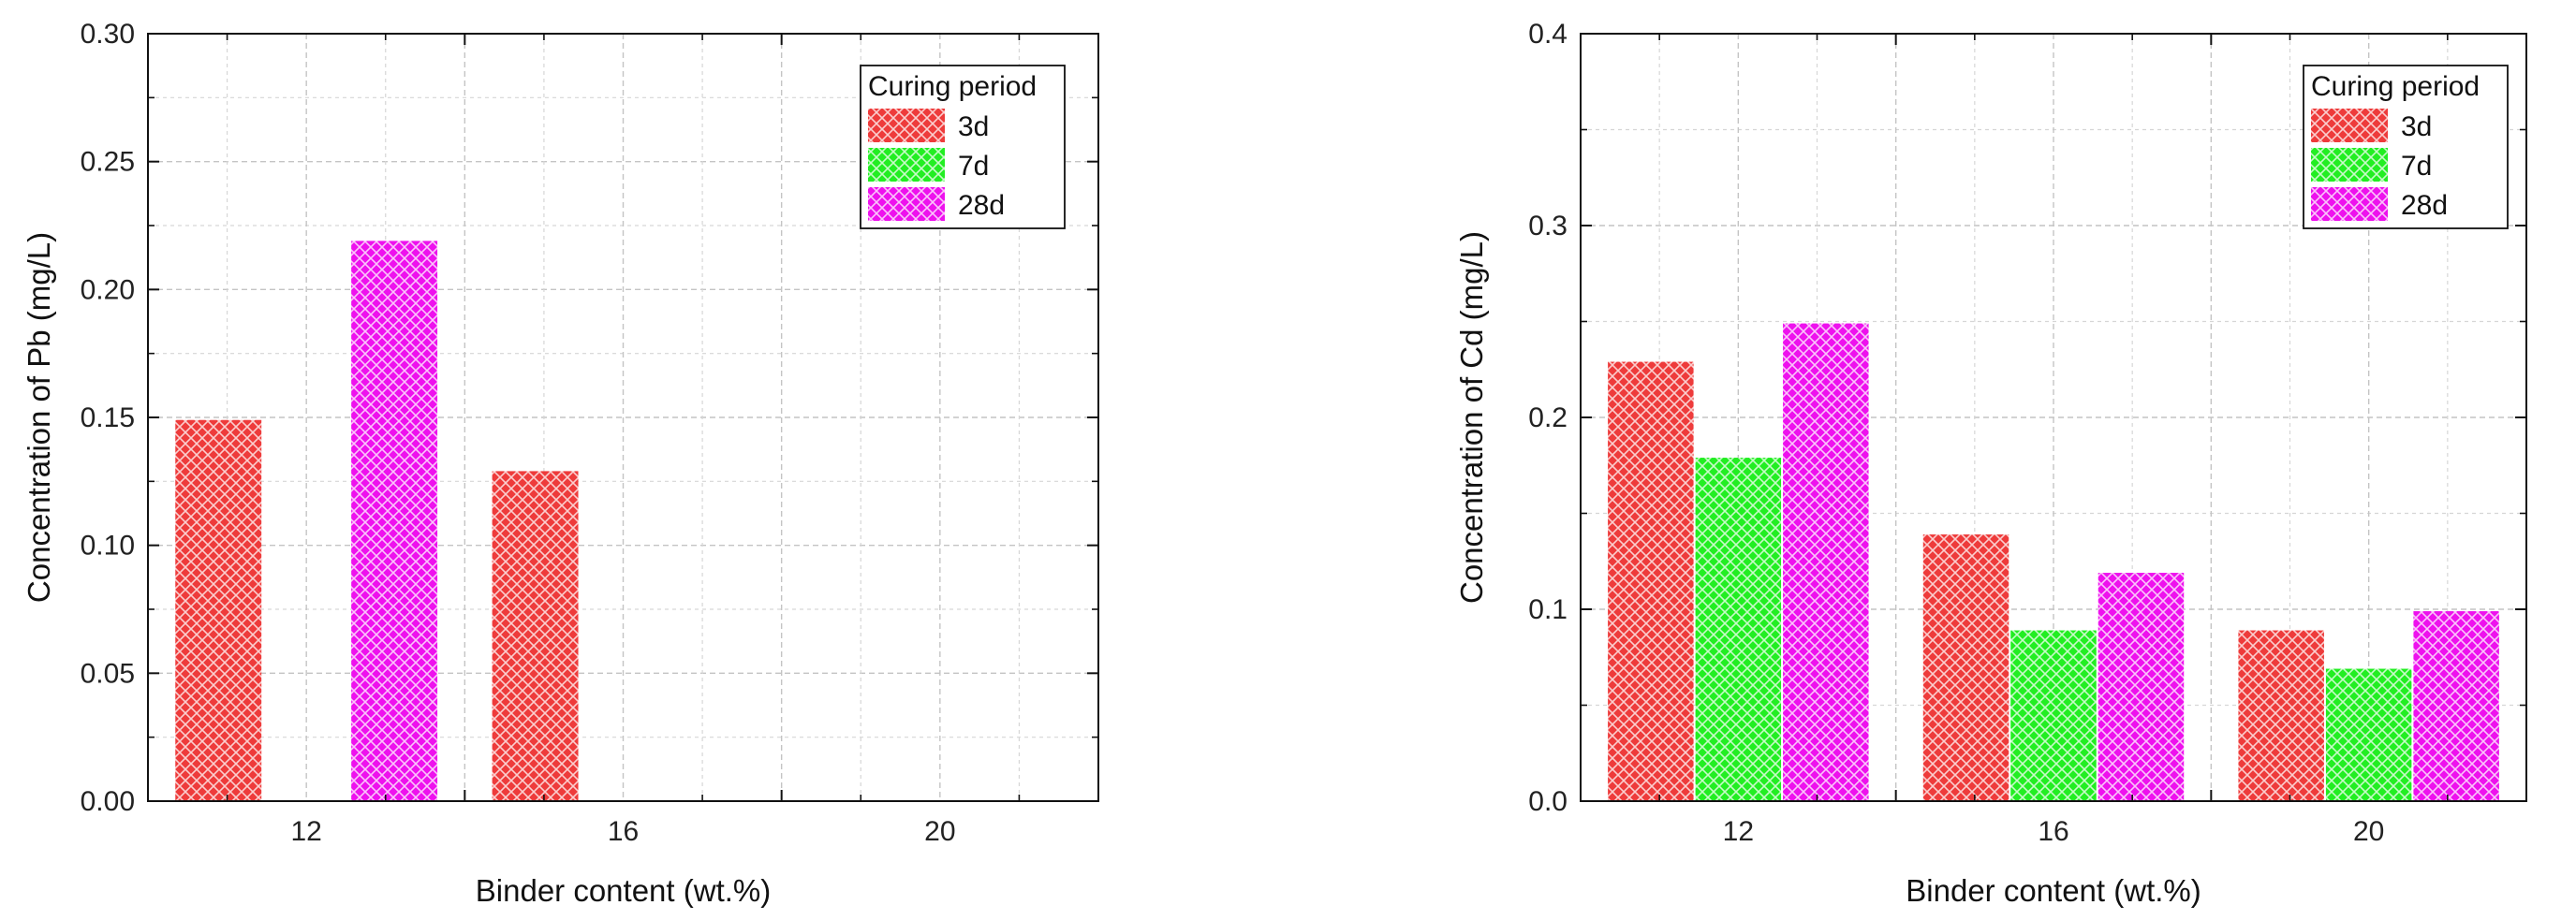  Describe the element at coordinates (1548, 35) in the screenshot. I see `chart-2-ytick-label: 0.4` at that location.